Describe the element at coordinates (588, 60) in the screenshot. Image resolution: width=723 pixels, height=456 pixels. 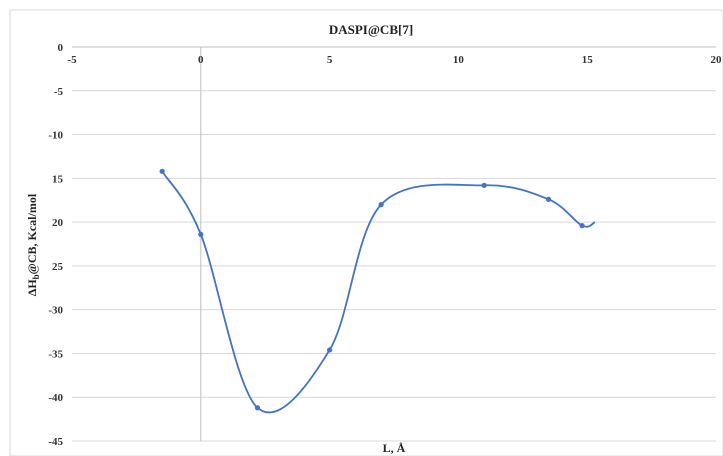
I see `x-tick-label: 15` at that location.